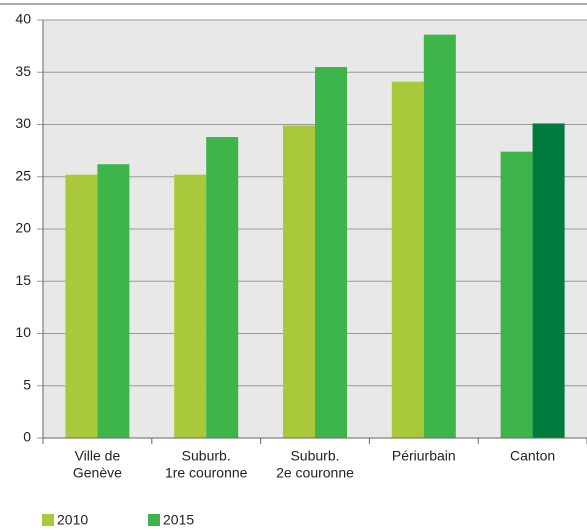  Describe the element at coordinates (532, 456) in the screenshot. I see `x-tick-label: Canton` at that location.